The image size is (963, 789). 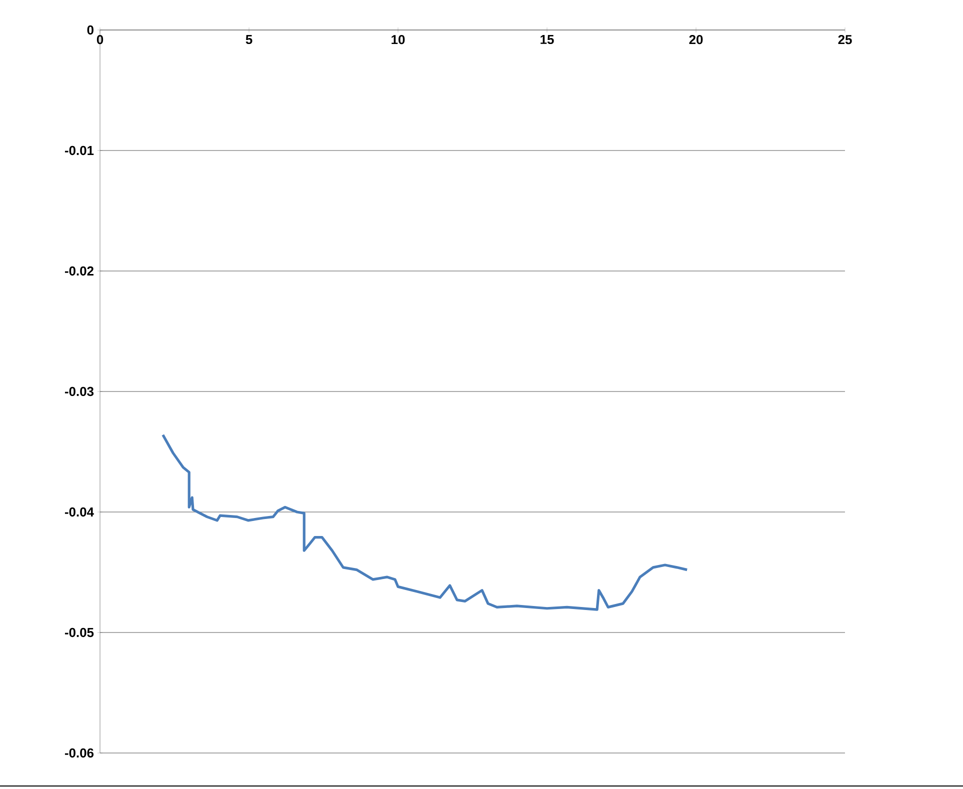 What do you see at coordinates (696, 39) in the screenshot?
I see `x-tick-label: 20` at bounding box center [696, 39].